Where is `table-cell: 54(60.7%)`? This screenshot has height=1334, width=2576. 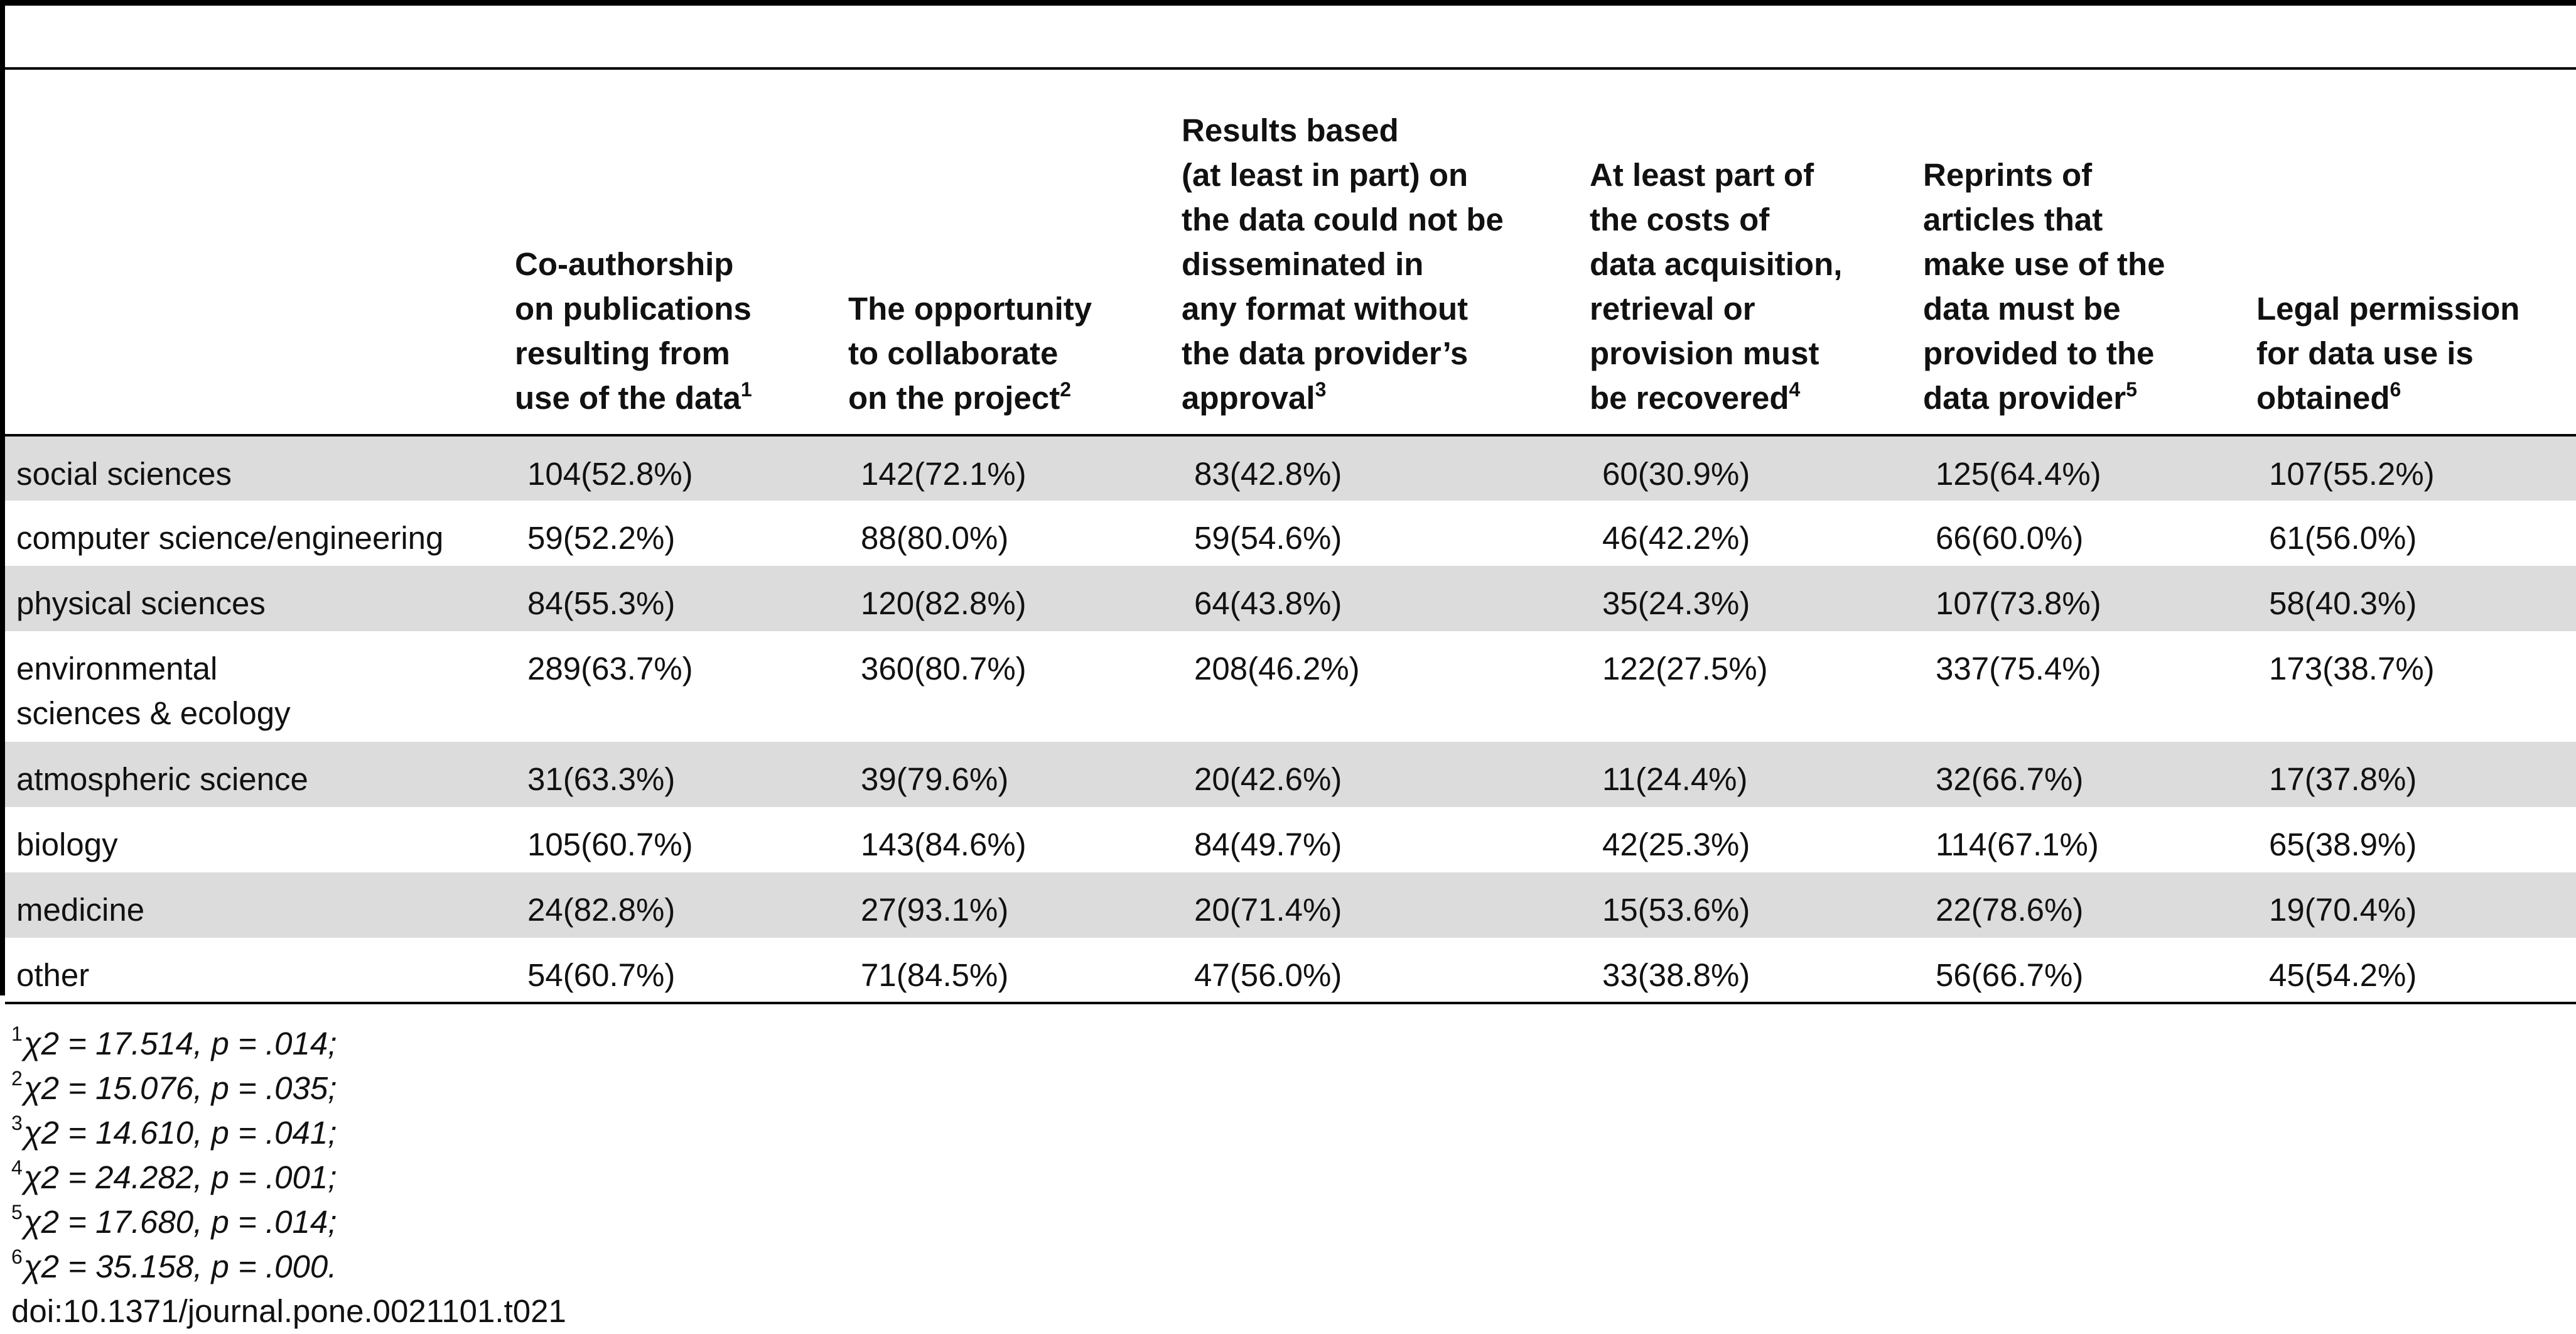
table-cell: 54(60.7%) is located at coordinates (681, 971).